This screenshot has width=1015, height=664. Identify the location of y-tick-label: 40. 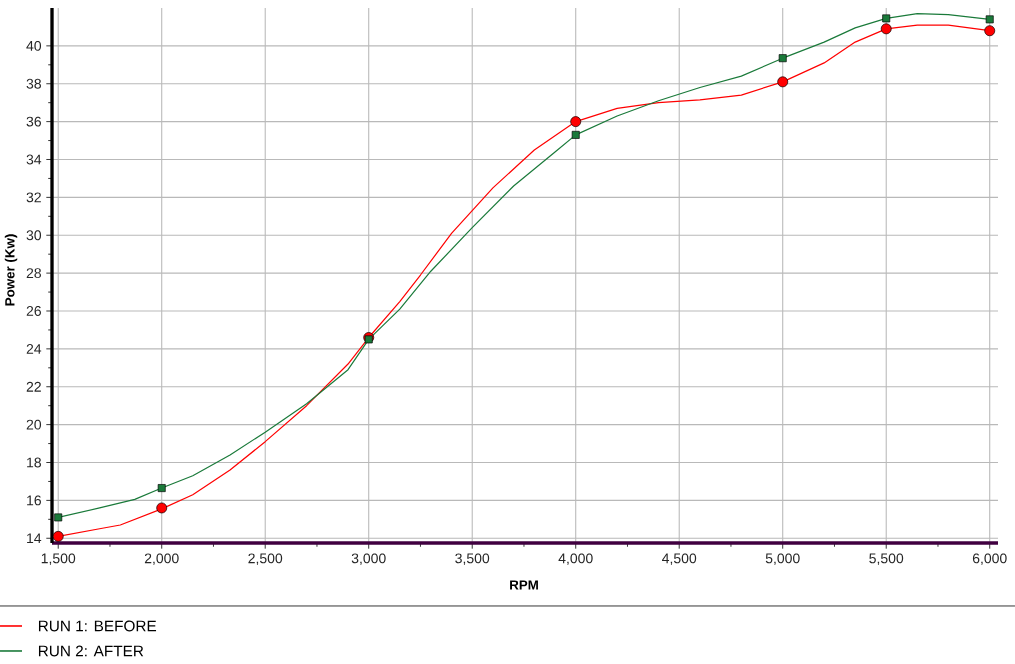
(34, 45).